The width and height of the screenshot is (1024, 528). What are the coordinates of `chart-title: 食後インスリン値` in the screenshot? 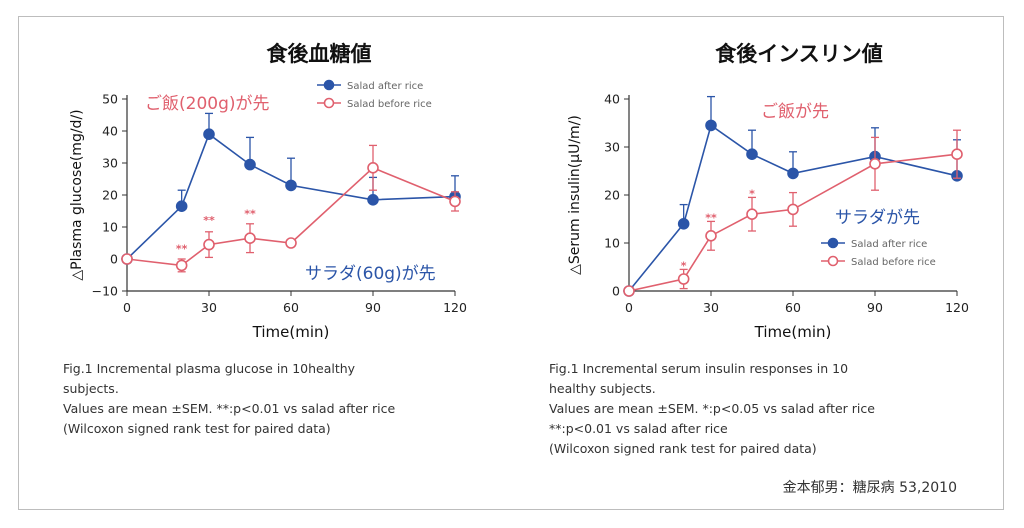 It's located at (799, 54).